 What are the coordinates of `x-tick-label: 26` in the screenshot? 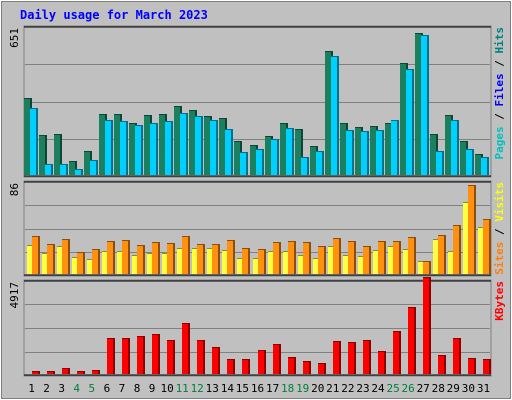 It's located at (407, 388).